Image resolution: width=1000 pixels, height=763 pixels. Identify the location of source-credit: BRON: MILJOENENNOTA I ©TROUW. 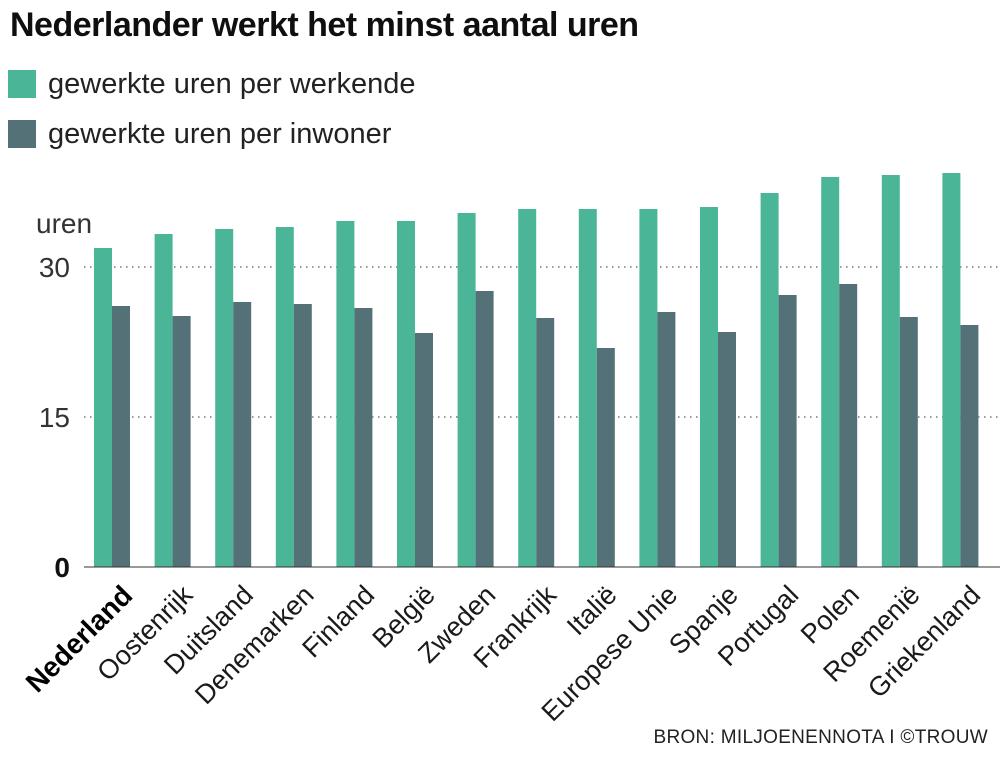
(820, 737).